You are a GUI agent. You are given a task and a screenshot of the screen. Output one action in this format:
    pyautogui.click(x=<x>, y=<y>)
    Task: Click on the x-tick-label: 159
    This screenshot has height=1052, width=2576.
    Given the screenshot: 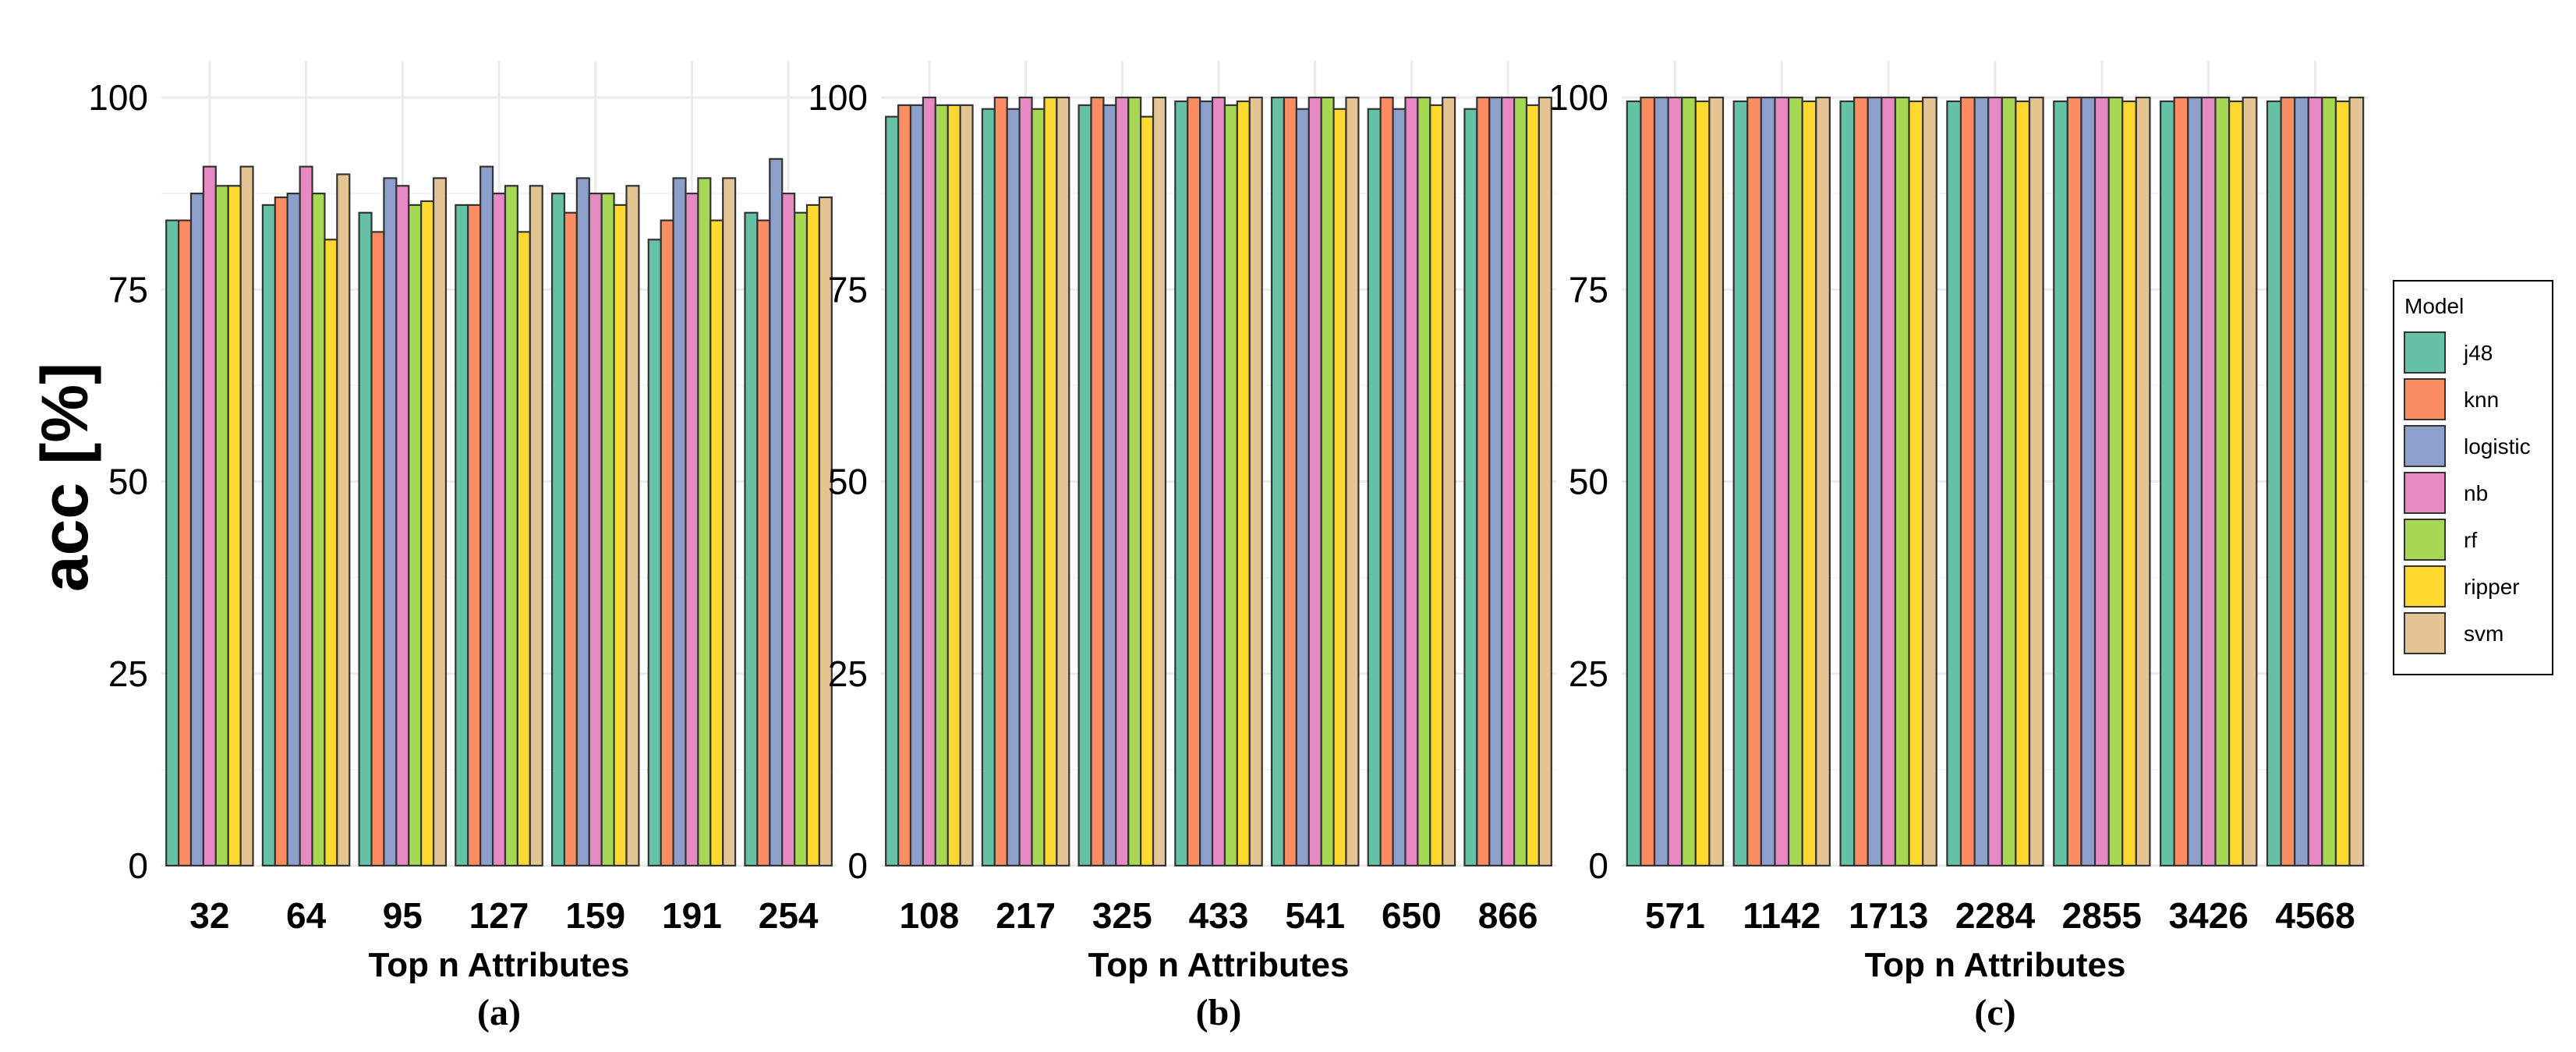 What is the action you would take?
    pyautogui.click(x=595, y=915)
    